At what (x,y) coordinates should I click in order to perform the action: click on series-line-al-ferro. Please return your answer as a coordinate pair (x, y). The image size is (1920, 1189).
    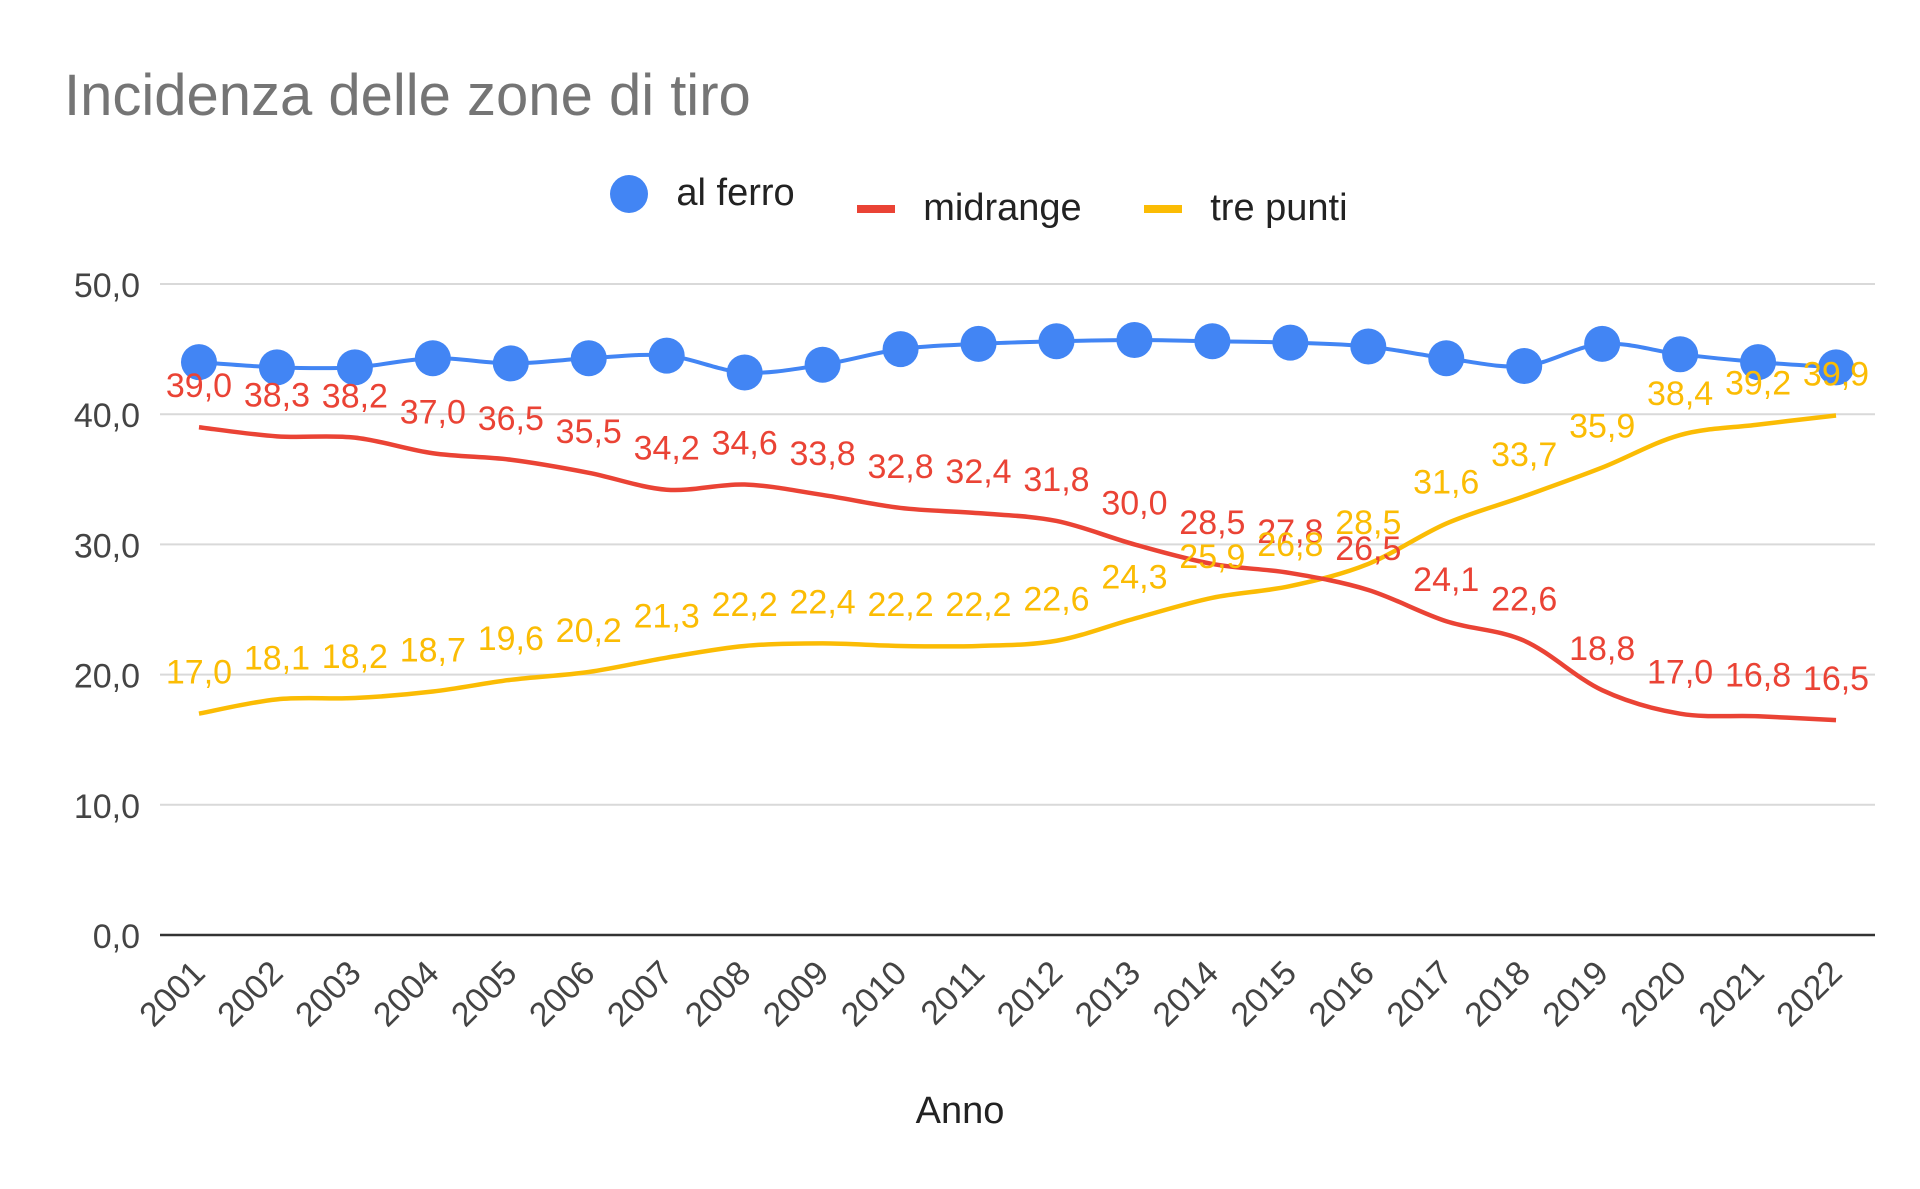
    Looking at the image, I should click on (1017, 356).